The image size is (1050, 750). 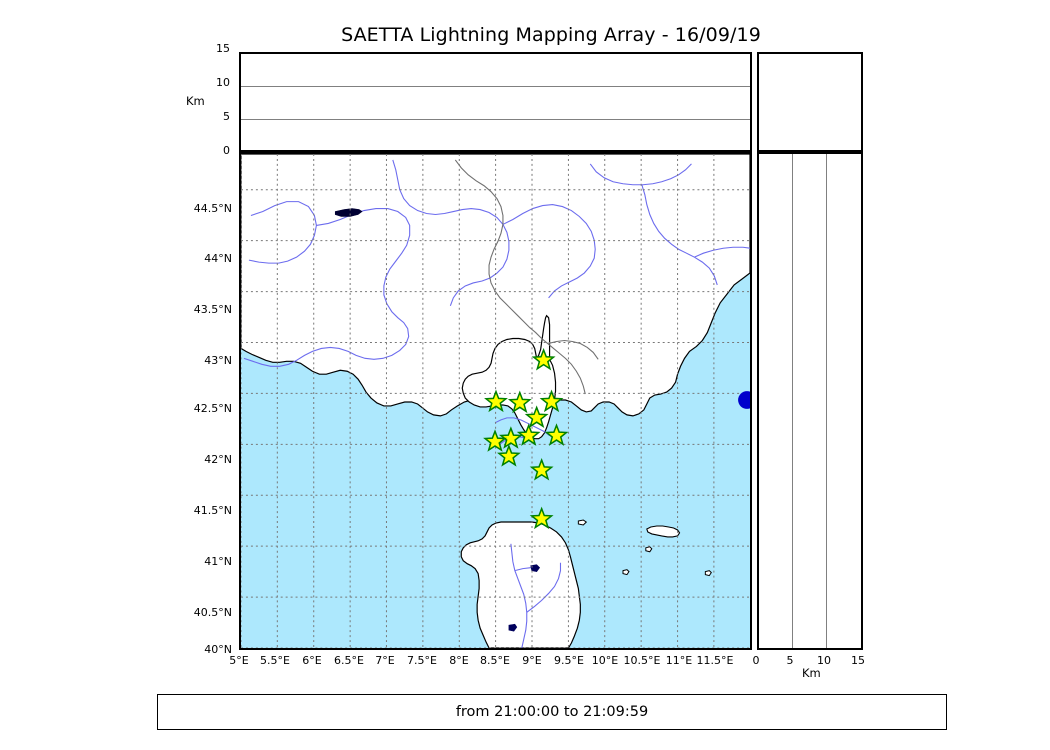 What do you see at coordinates (218, 258) in the screenshot?
I see `map-ytick-44N: 44°N` at bounding box center [218, 258].